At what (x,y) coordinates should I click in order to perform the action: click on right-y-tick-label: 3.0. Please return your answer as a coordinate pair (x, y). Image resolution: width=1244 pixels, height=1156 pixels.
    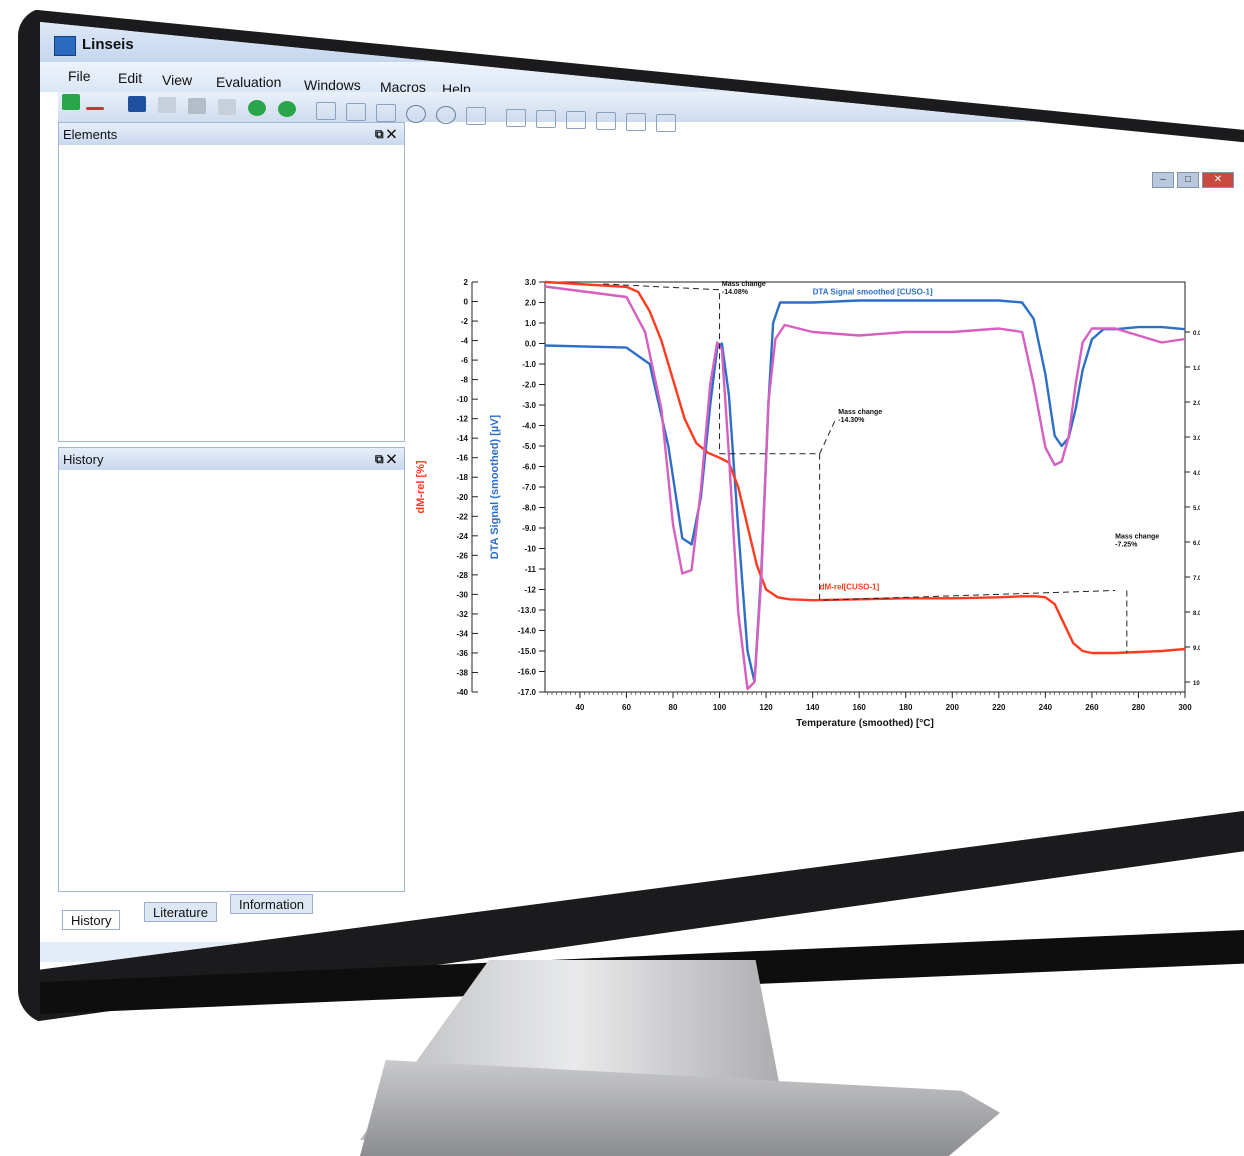
    Looking at the image, I should click on (1196, 439).